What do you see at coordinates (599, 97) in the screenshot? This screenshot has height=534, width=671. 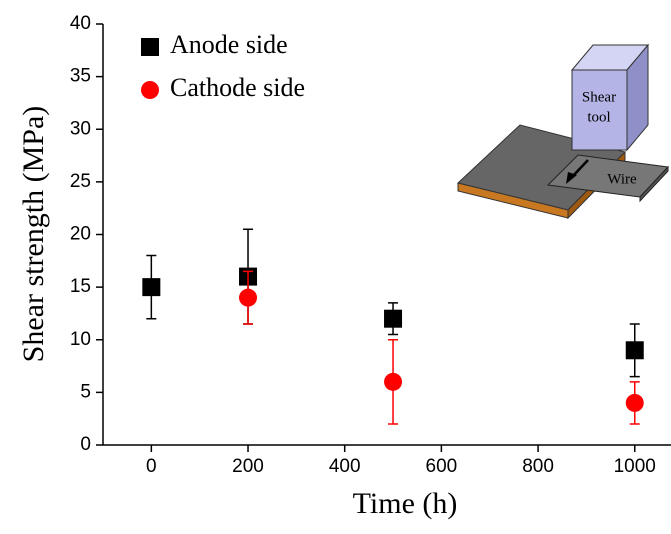 I see `inset-label: Shear` at bounding box center [599, 97].